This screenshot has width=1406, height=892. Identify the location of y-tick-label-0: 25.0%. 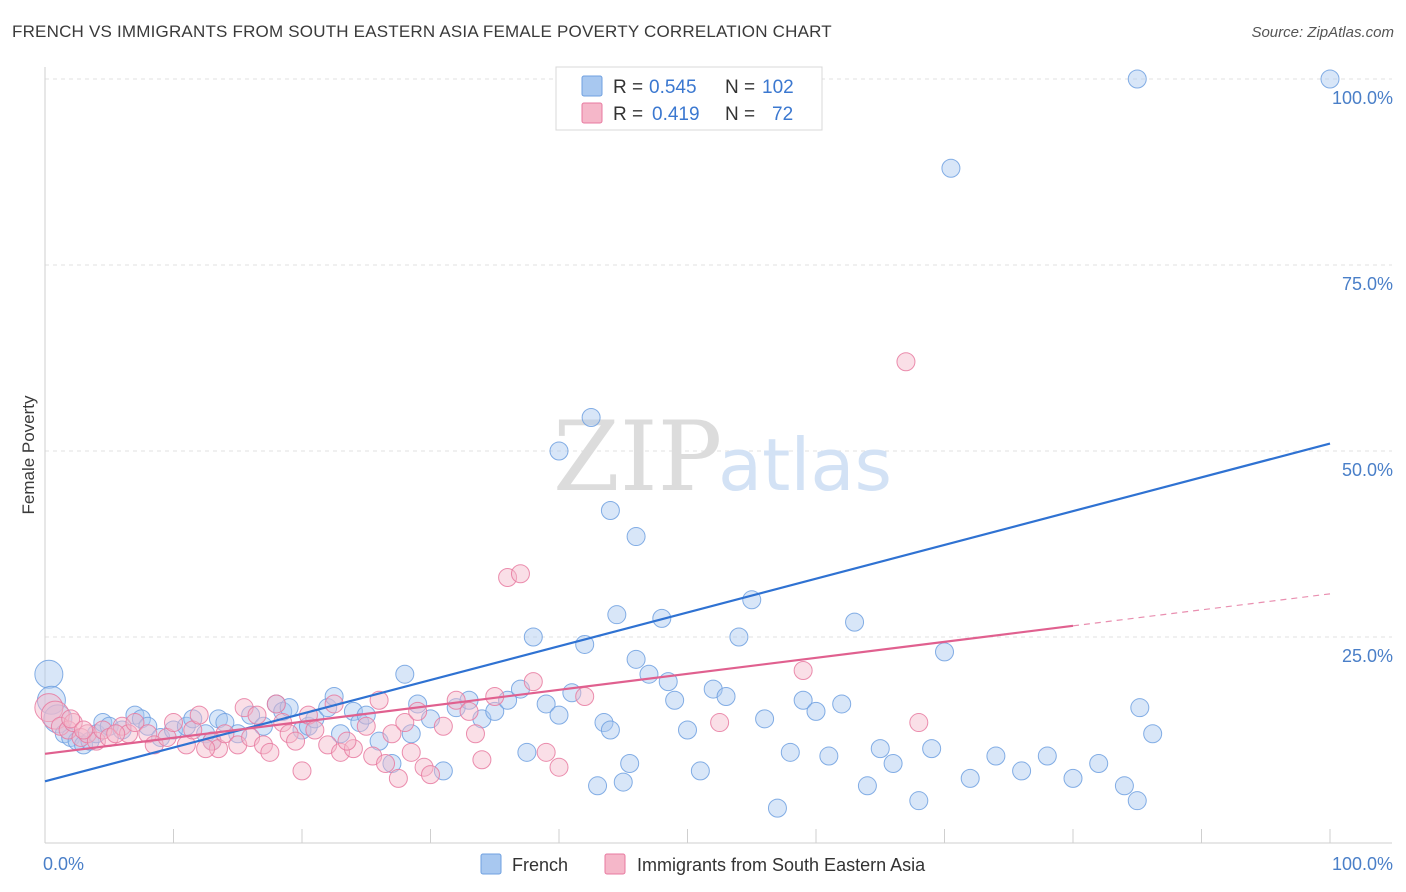
(1367, 656).